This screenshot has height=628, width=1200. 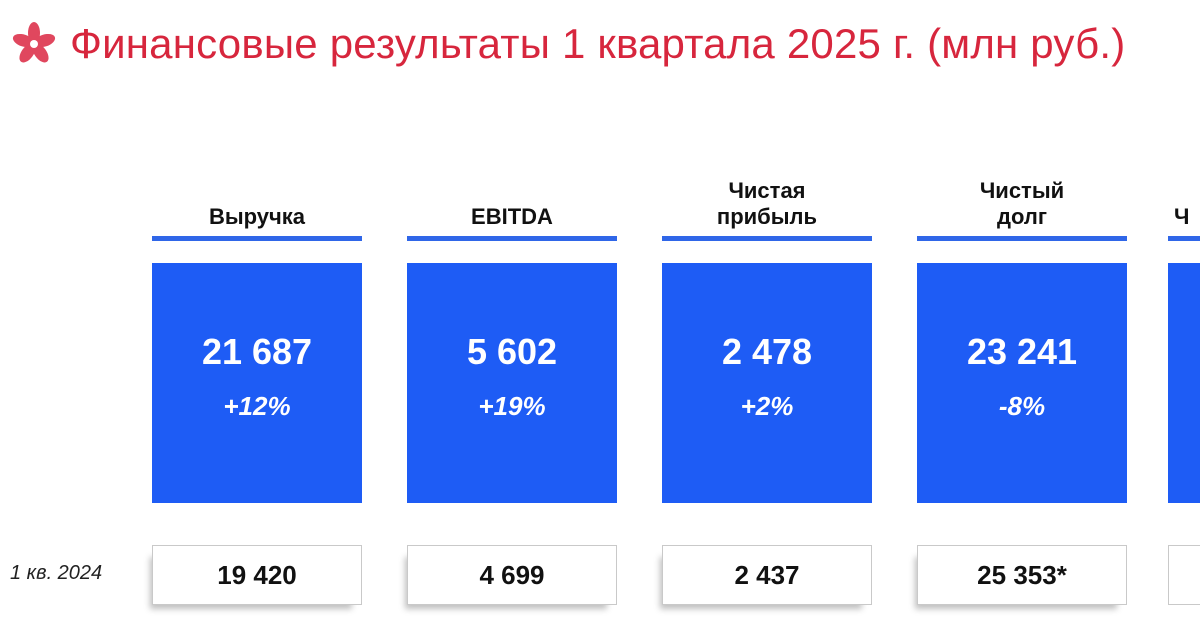 I want to click on metric-value: 2 478, so click(x=767, y=351).